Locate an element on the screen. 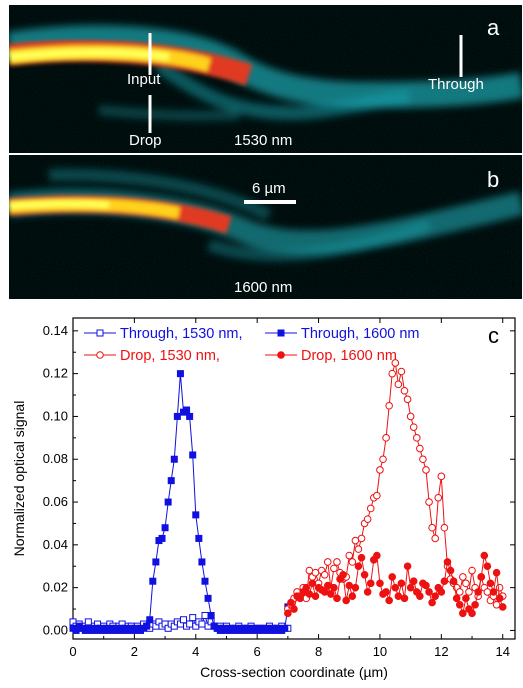 This screenshot has height=688, width=523. legend-label: Through, 1530 nm, is located at coordinates (181, 334).